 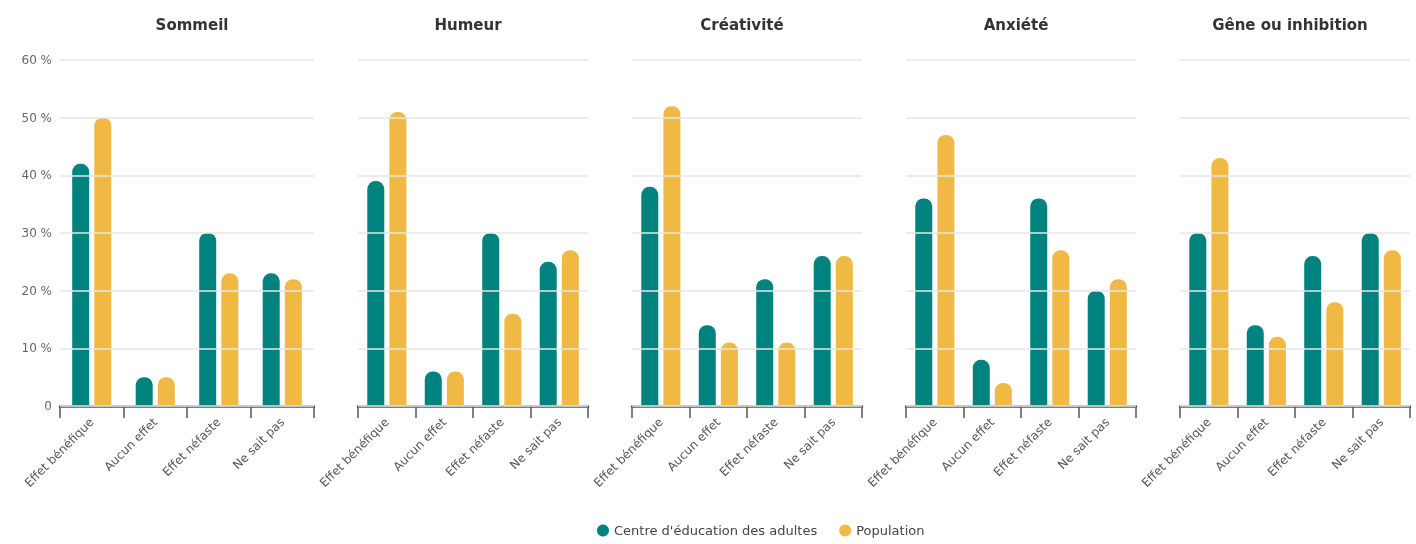 What do you see at coordinates (468, 24) in the screenshot?
I see `chart-title: Humeur` at bounding box center [468, 24].